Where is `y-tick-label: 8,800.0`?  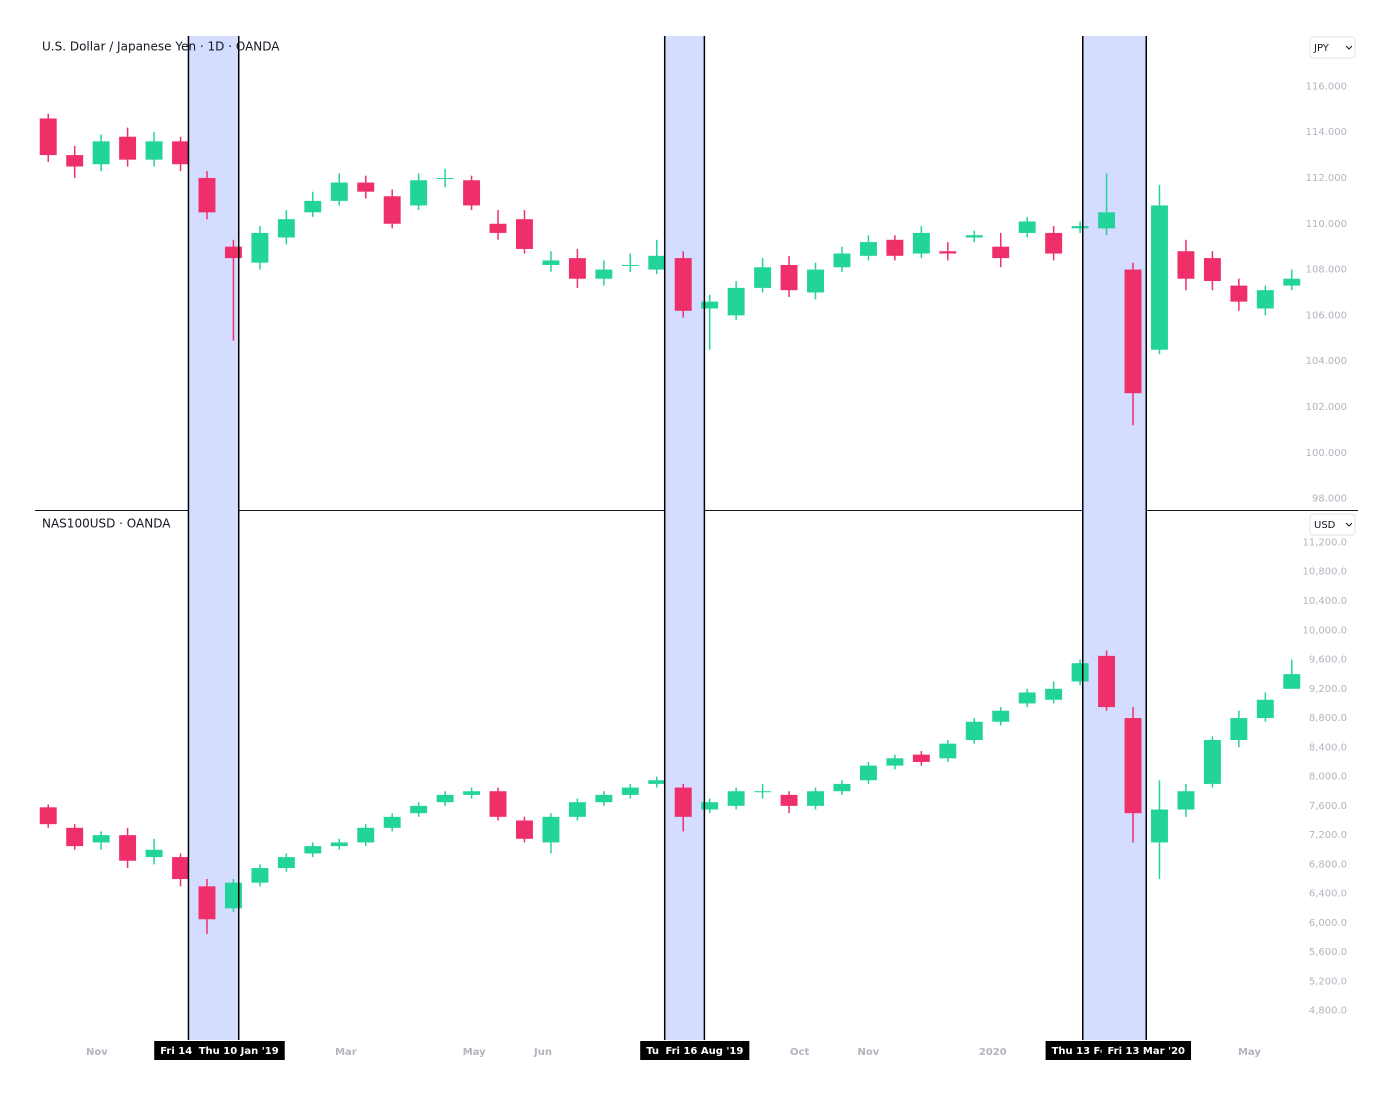
y-tick-label: 8,800.0 is located at coordinates (1328, 718).